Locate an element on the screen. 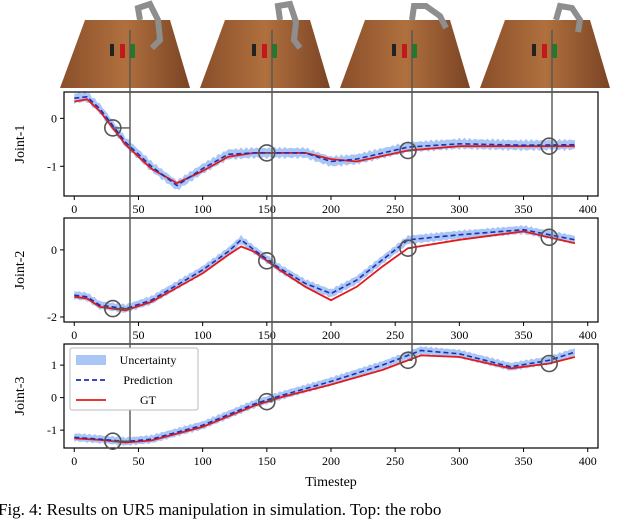 The height and width of the screenshot is (520, 640). legend: Uncertainty Prediction GT is located at coordinates (134, 379).